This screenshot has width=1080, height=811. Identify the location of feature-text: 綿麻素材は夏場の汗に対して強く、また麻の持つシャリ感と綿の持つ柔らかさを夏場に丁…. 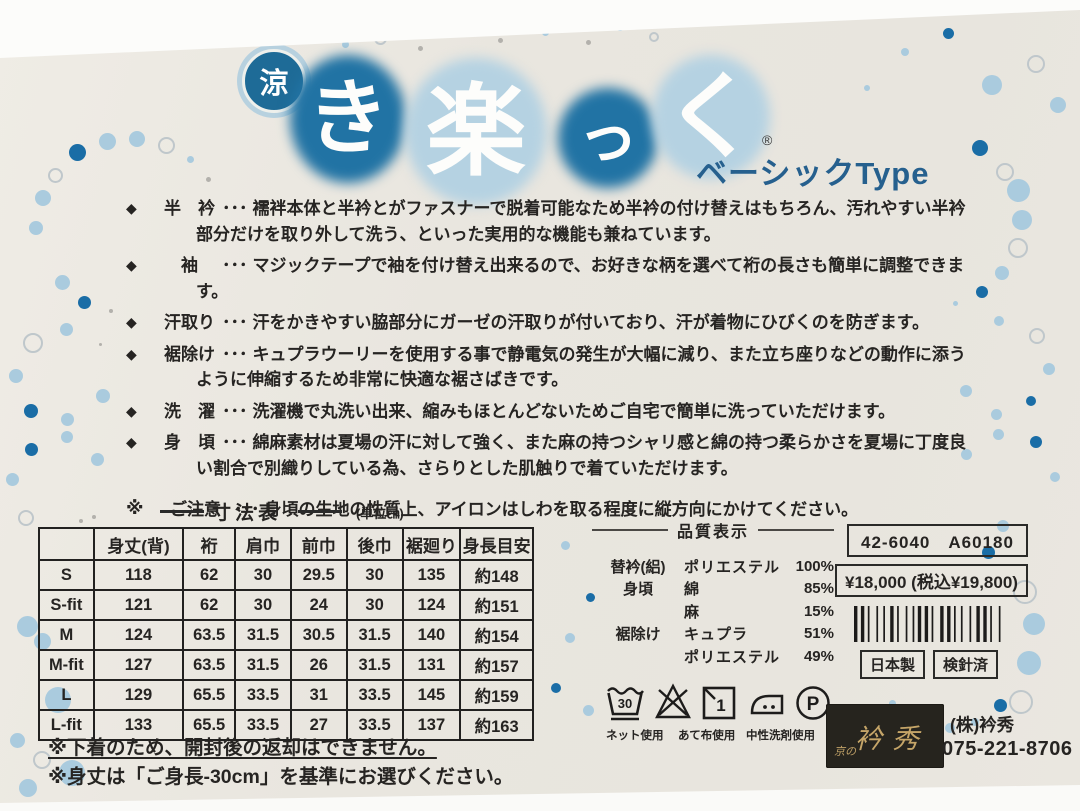
(581, 455).